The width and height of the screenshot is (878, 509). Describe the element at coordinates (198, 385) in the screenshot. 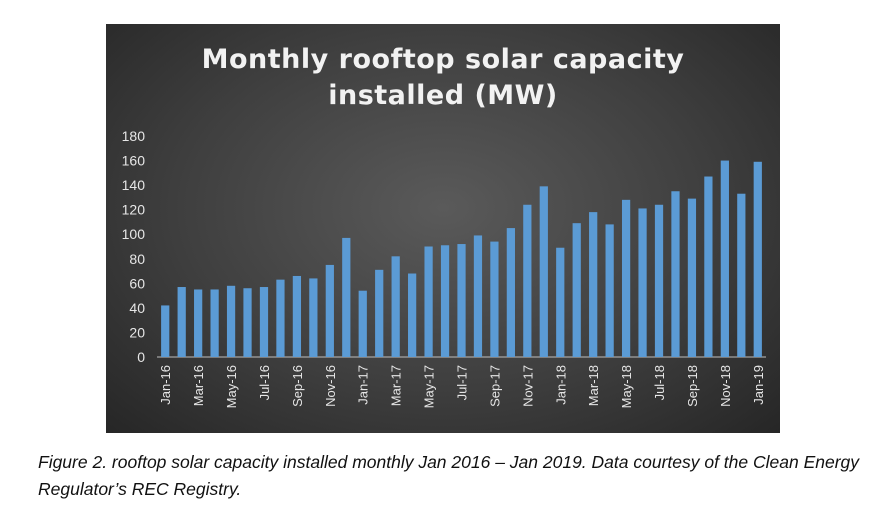

I see `x-tick-label: Mar-16` at that location.